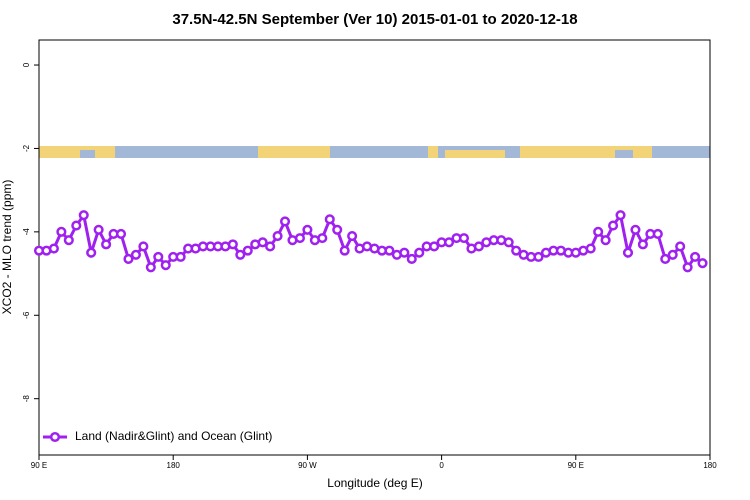 The width and height of the screenshot is (750, 500). What do you see at coordinates (26, 64) in the screenshot?
I see `y-tick-label: 0` at bounding box center [26, 64].